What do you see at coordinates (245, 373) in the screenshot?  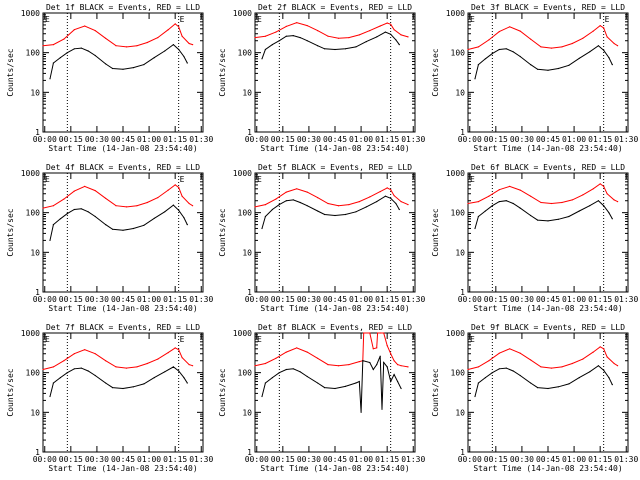 I see `y-tick-label: 100` at bounding box center [245, 373].